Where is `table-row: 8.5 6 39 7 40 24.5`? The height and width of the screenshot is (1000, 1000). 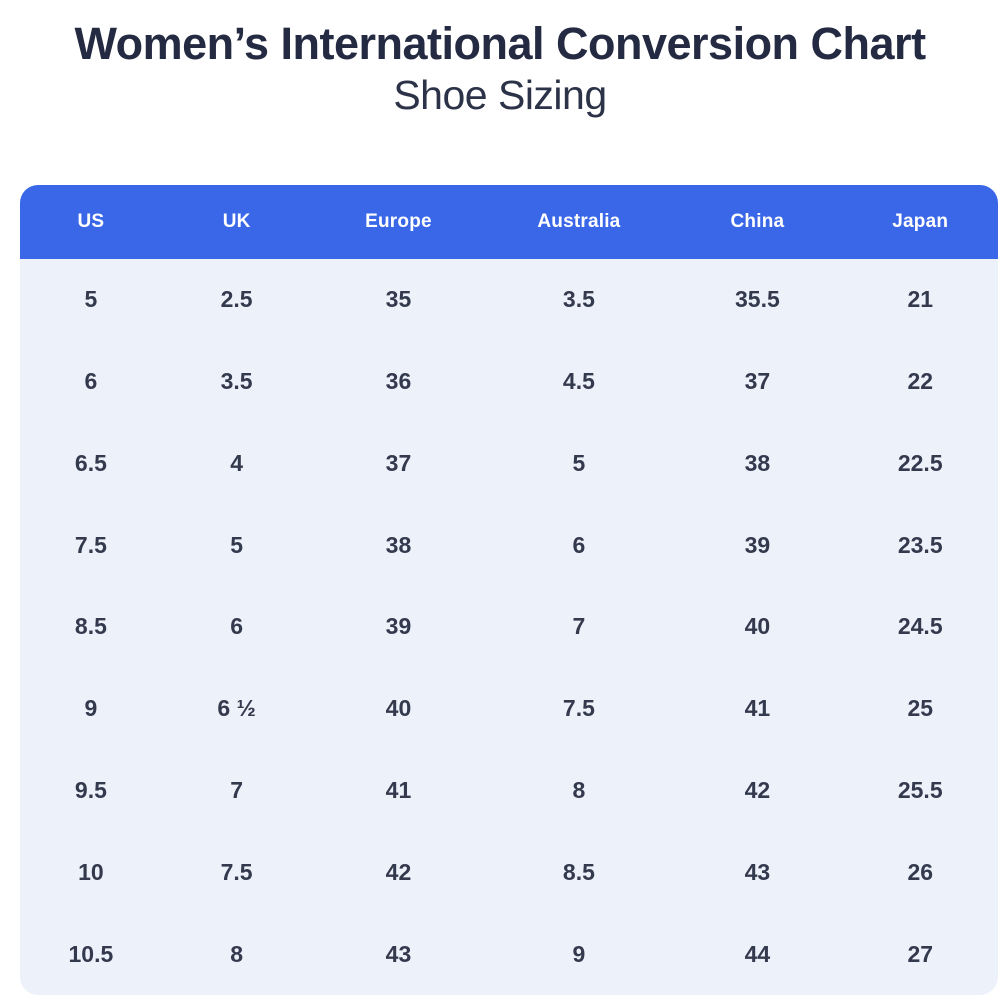 table-row: 8.5 6 39 7 40 24.5 is located at coordinates (509, 627).